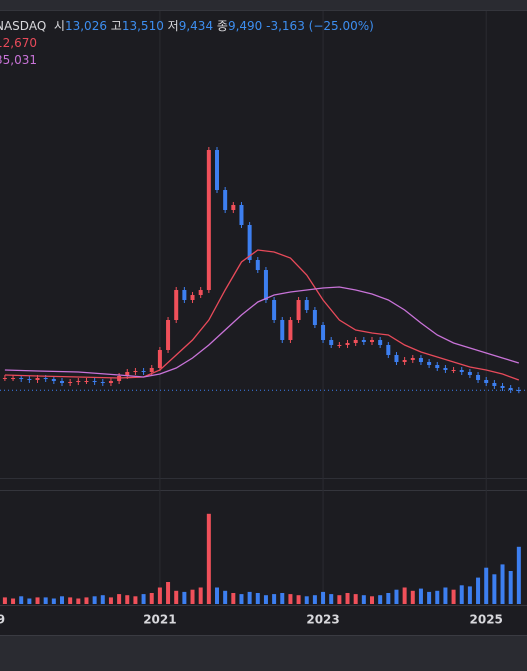 The width and height of the screenshot is (527, 671). I want to click on field-value: 13,026, so click(85, 26).